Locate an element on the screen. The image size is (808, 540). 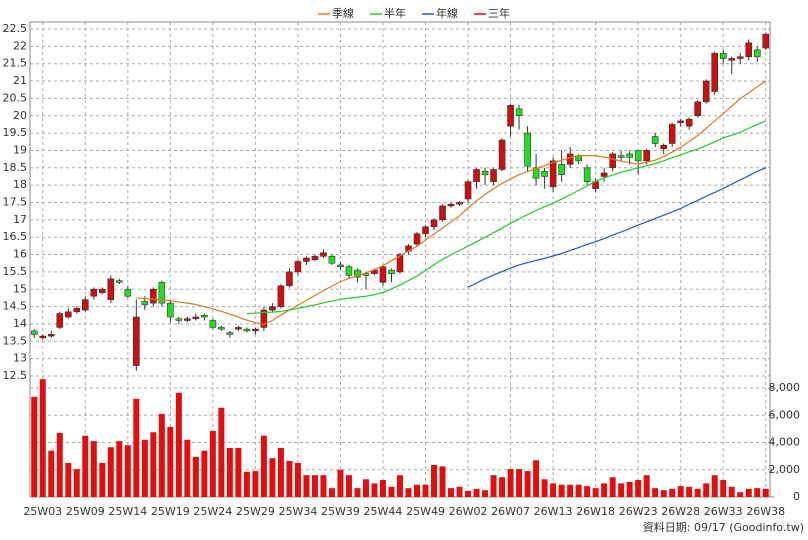
y2-tick-label: 8,000 is located at coordinates (785, 387).